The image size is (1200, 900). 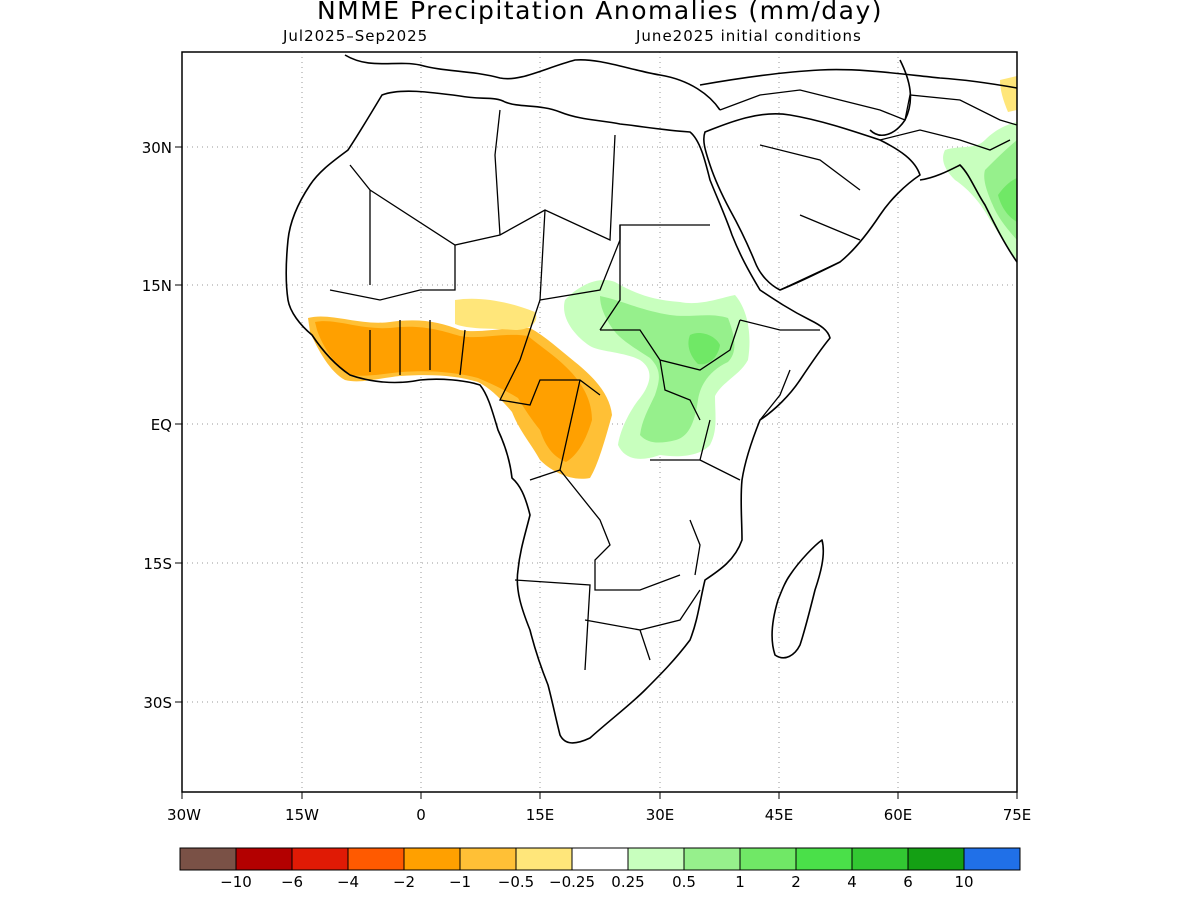 I want to click on lon-label: 45E, so click(x=779, y=815).